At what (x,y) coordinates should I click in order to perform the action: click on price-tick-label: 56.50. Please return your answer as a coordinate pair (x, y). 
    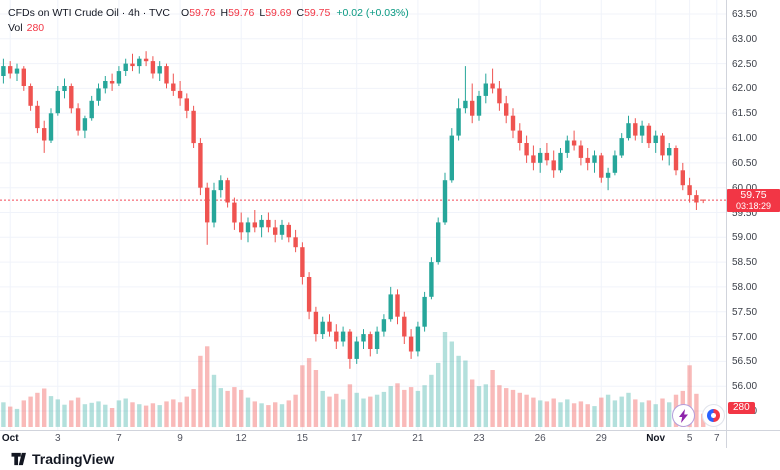
    Looking at the image, I should click on (745, 362).